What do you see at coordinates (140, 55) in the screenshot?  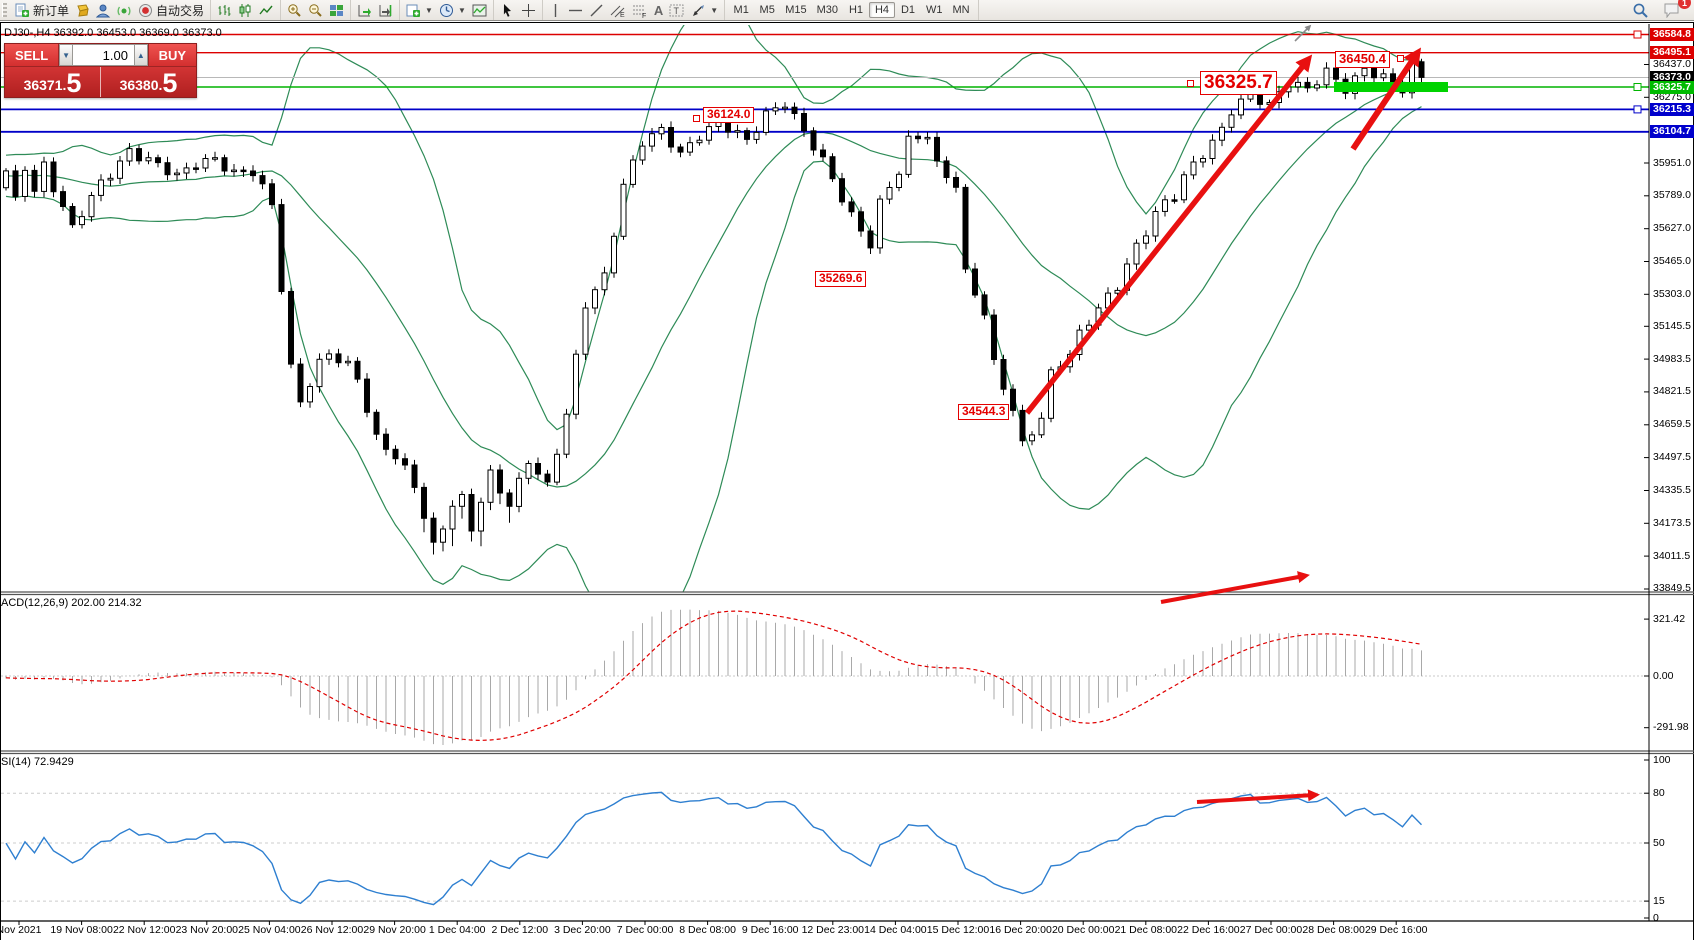 I see `volume-increase-button: ▲` at bounding box center [140, 55].